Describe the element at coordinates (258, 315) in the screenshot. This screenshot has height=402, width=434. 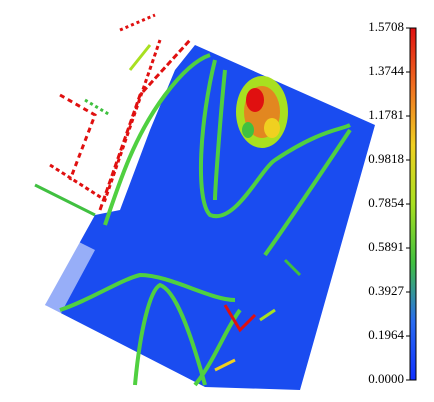
I see `clutter` at that location.